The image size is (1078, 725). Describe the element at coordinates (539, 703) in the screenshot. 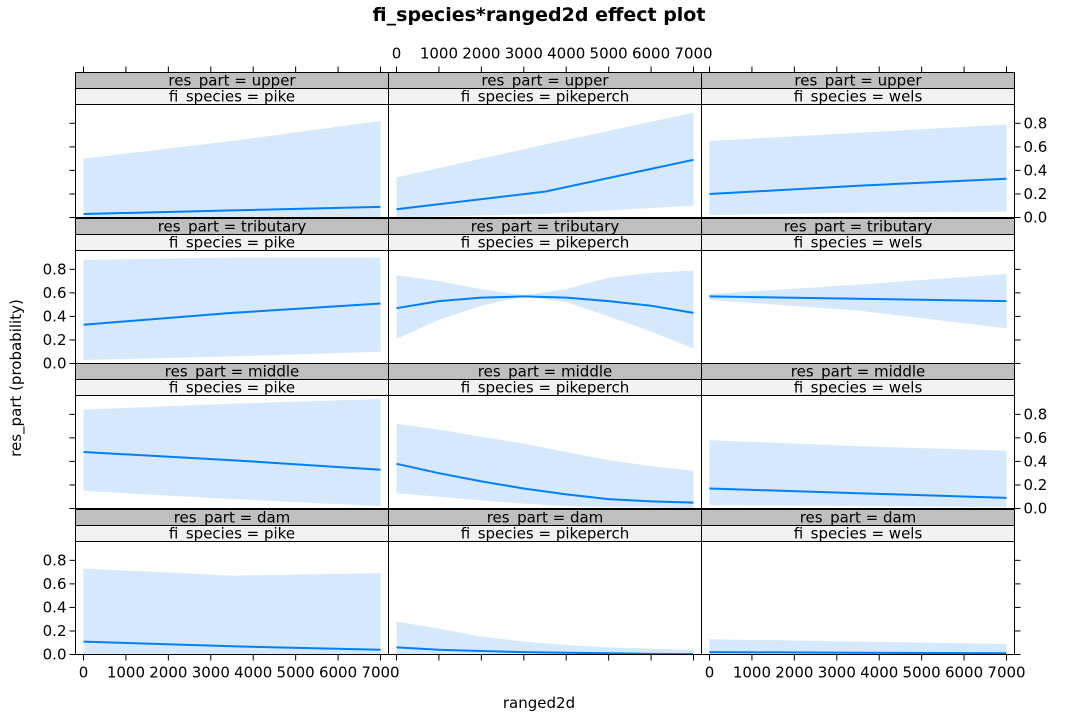

I see `x-axis-label: ranged2d` at that location.